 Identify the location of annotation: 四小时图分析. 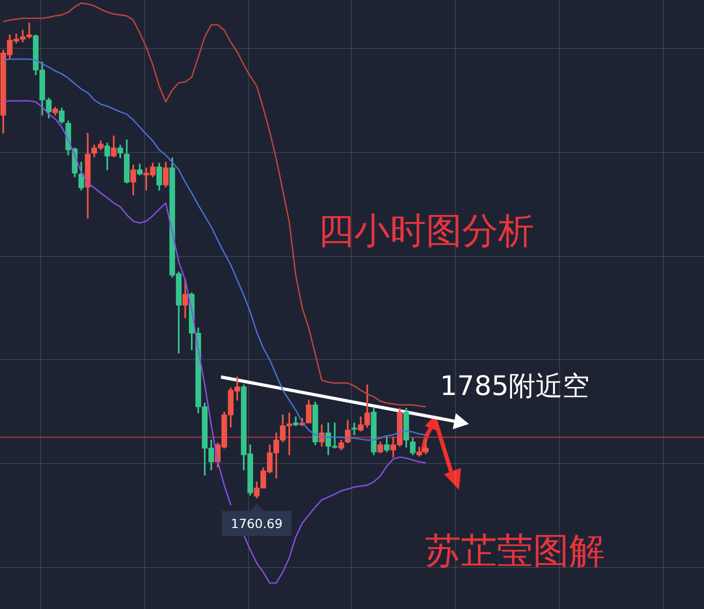
(426, 231).